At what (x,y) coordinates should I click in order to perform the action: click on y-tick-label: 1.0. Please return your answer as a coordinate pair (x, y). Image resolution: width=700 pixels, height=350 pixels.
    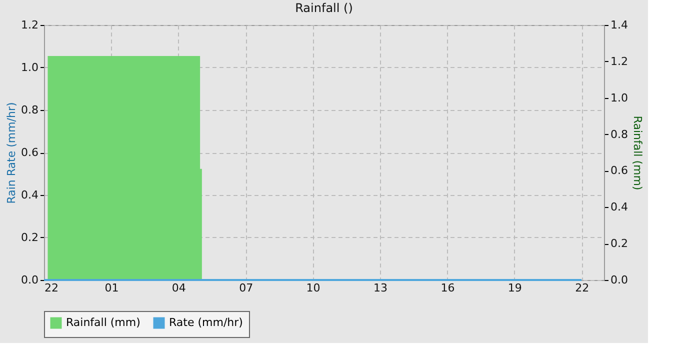
    Looking at the image, I should click on (29, 67).